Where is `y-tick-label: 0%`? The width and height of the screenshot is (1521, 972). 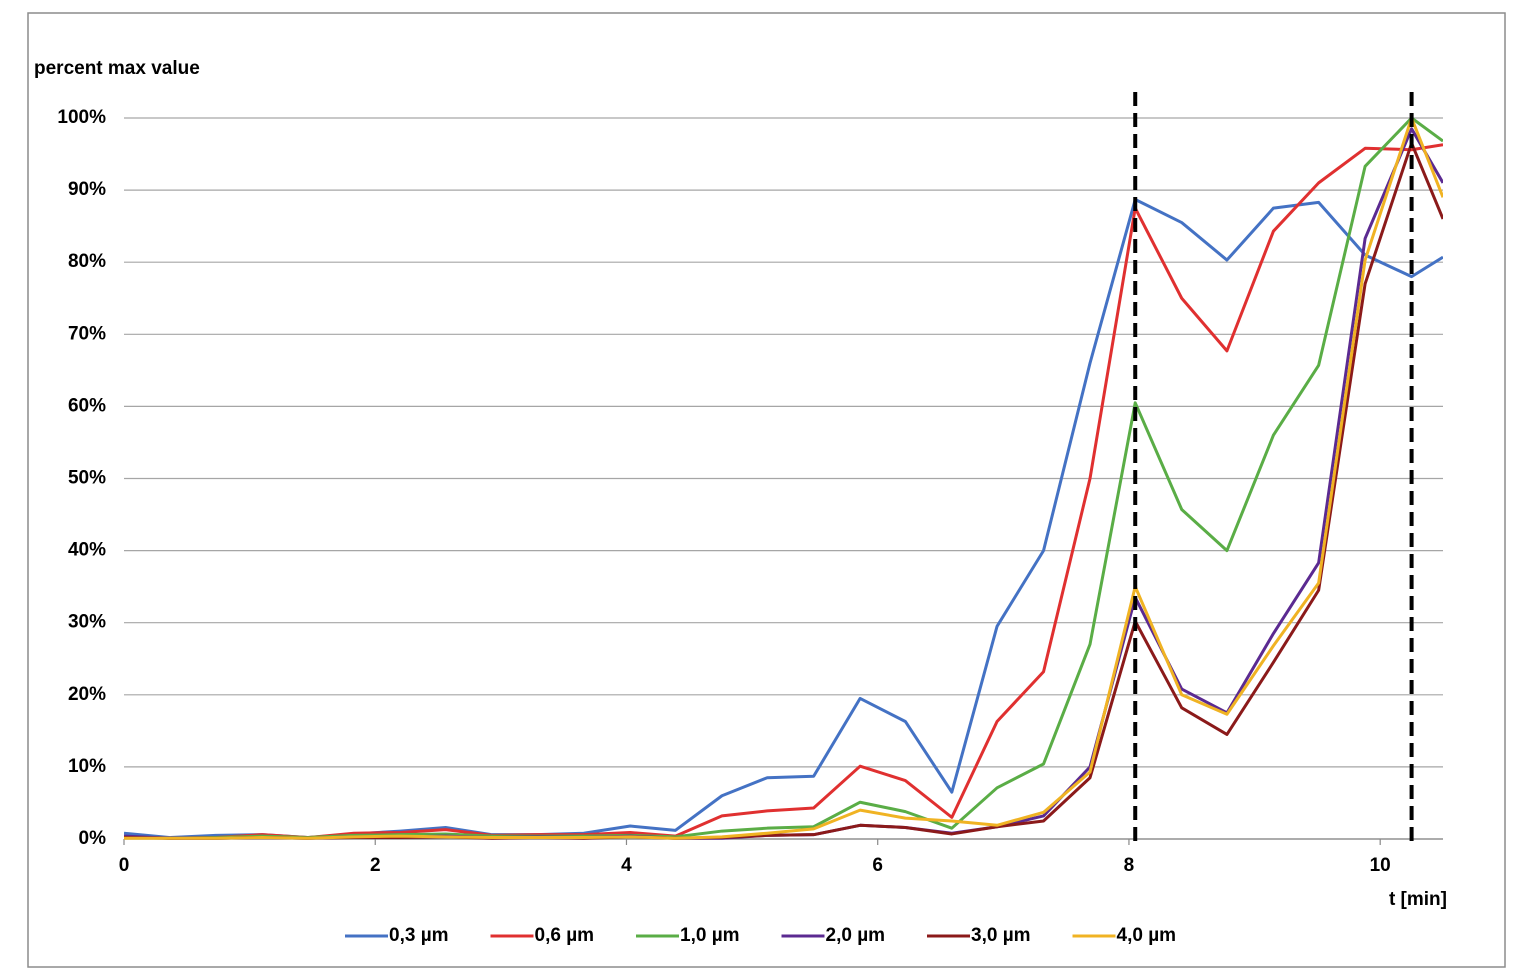 y-tick-label: 0% is located at coordinates (93, 838).